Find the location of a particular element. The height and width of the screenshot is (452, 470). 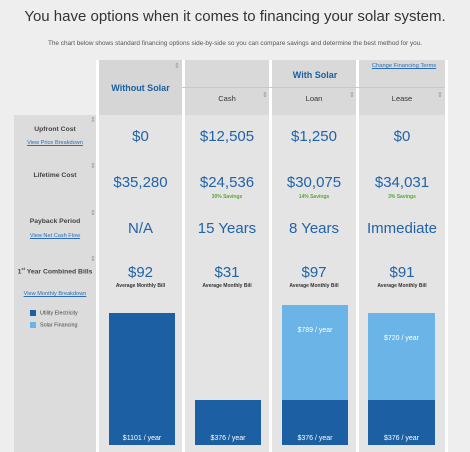

row-labels-column is located at coordinates (55, 283).